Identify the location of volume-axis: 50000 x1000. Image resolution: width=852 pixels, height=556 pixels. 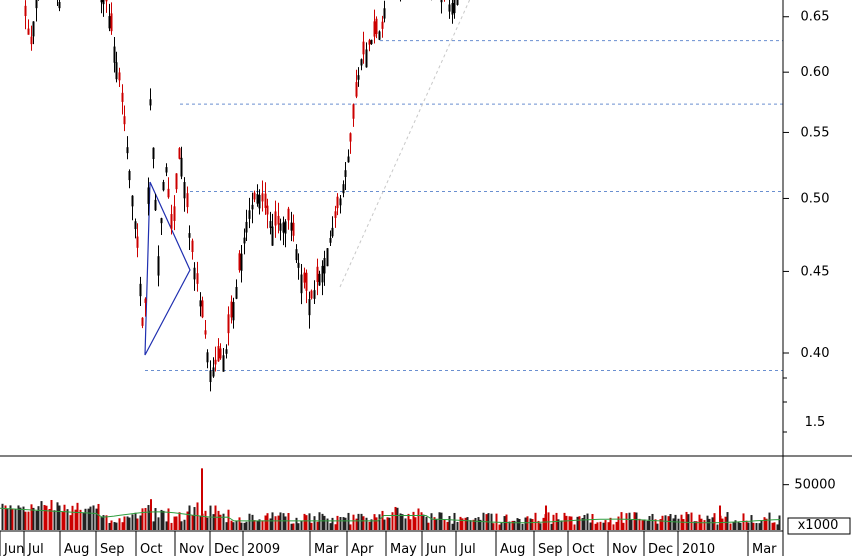
(817, 506).